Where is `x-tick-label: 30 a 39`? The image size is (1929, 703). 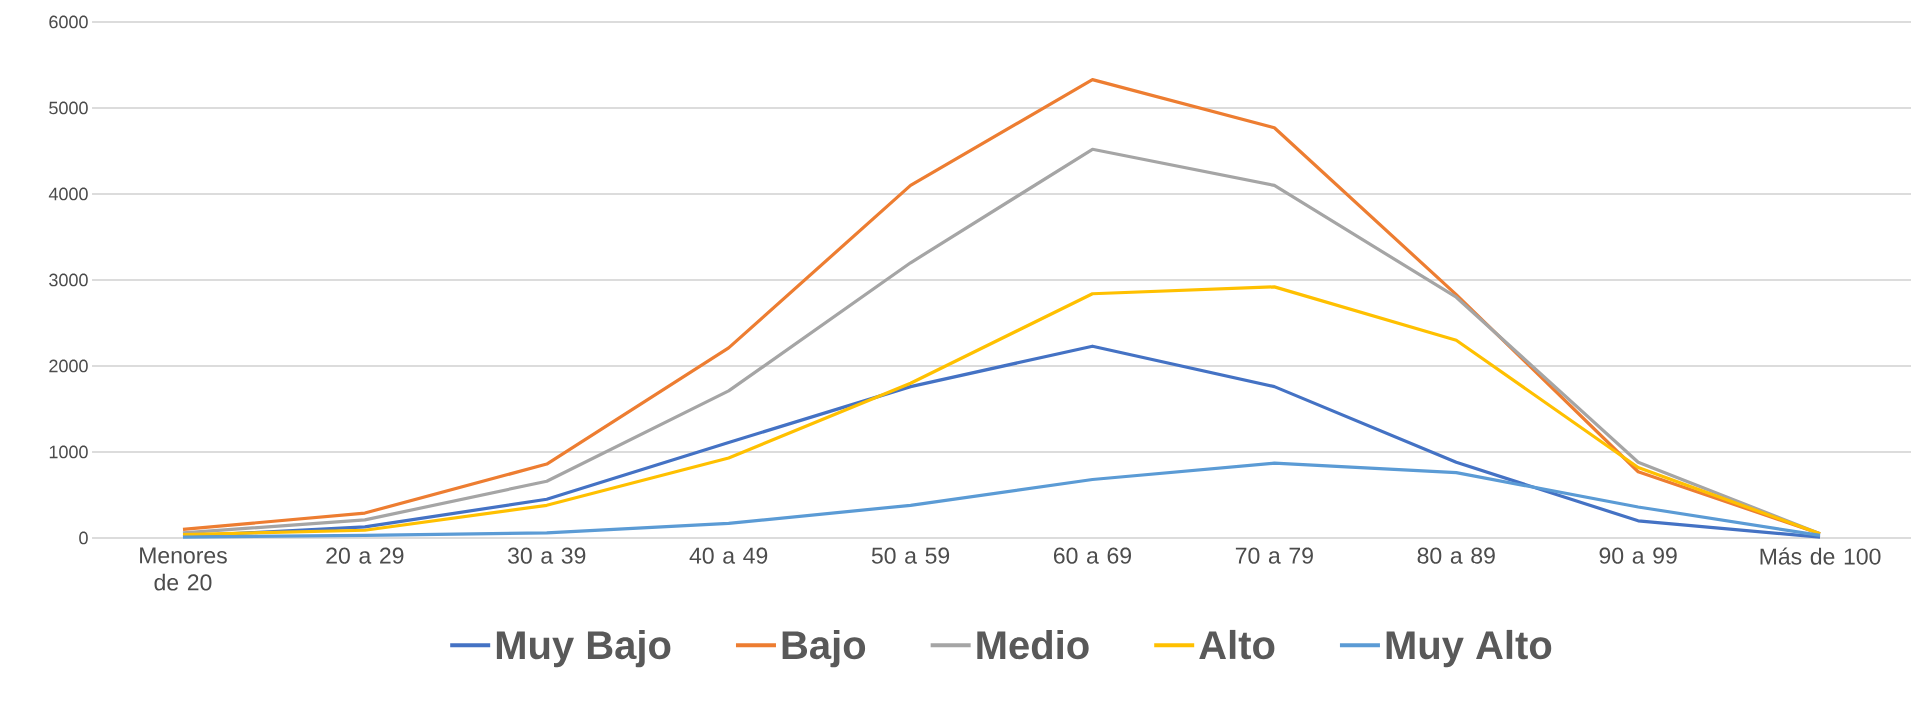 x-tick-label: 30 a 39 is located at coordinates (547, 555).